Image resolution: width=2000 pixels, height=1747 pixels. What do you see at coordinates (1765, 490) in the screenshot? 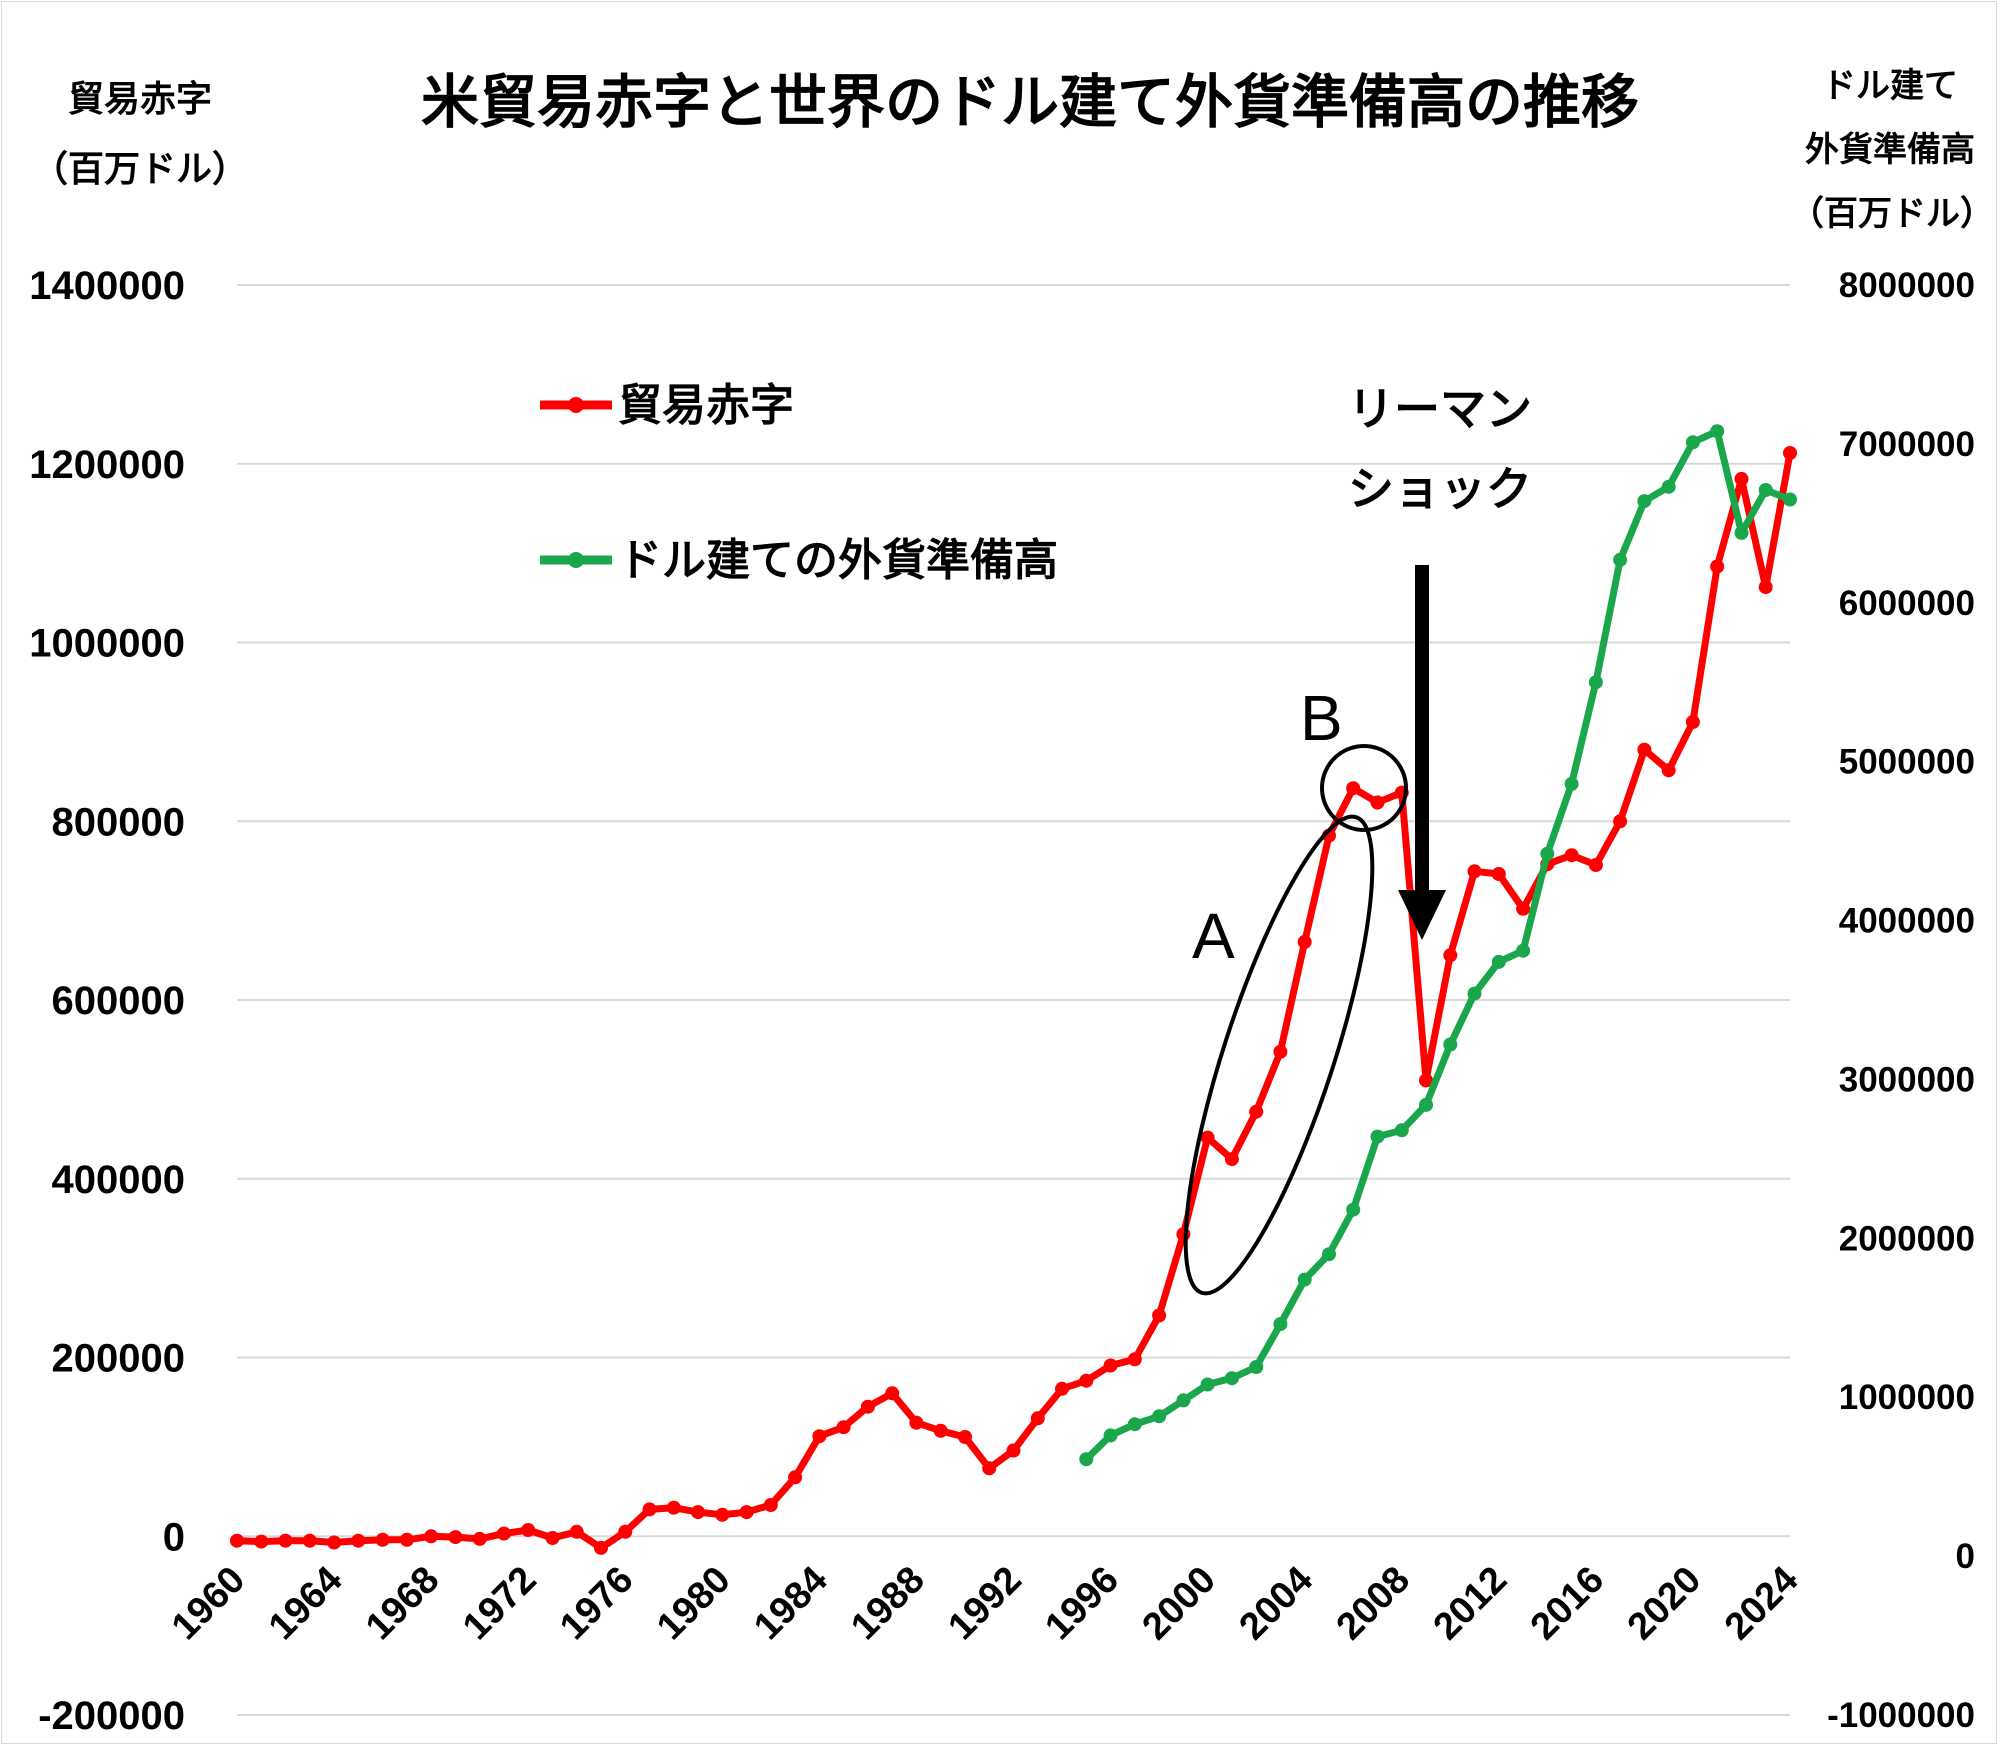
I see `series-1-point-2023` at bounding box center [1765, 490].